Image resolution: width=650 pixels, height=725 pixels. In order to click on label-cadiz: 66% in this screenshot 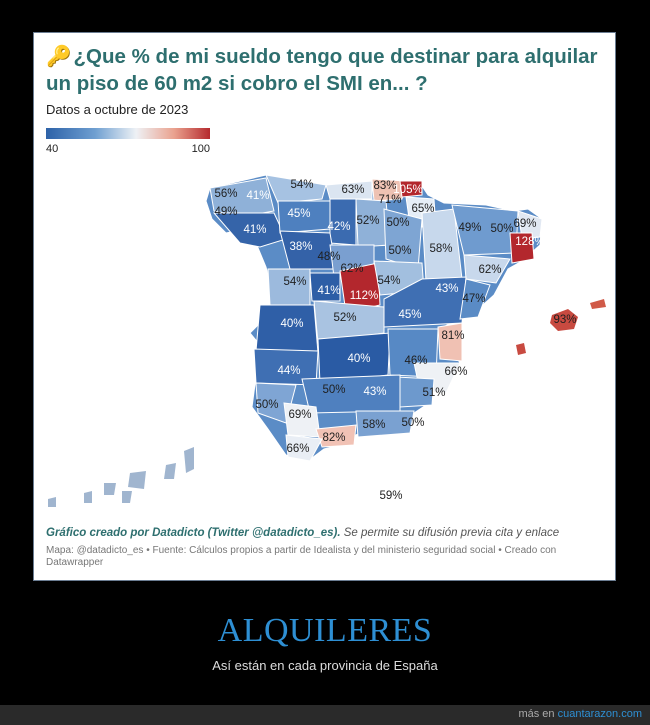, I will do `click(297, 449)`.